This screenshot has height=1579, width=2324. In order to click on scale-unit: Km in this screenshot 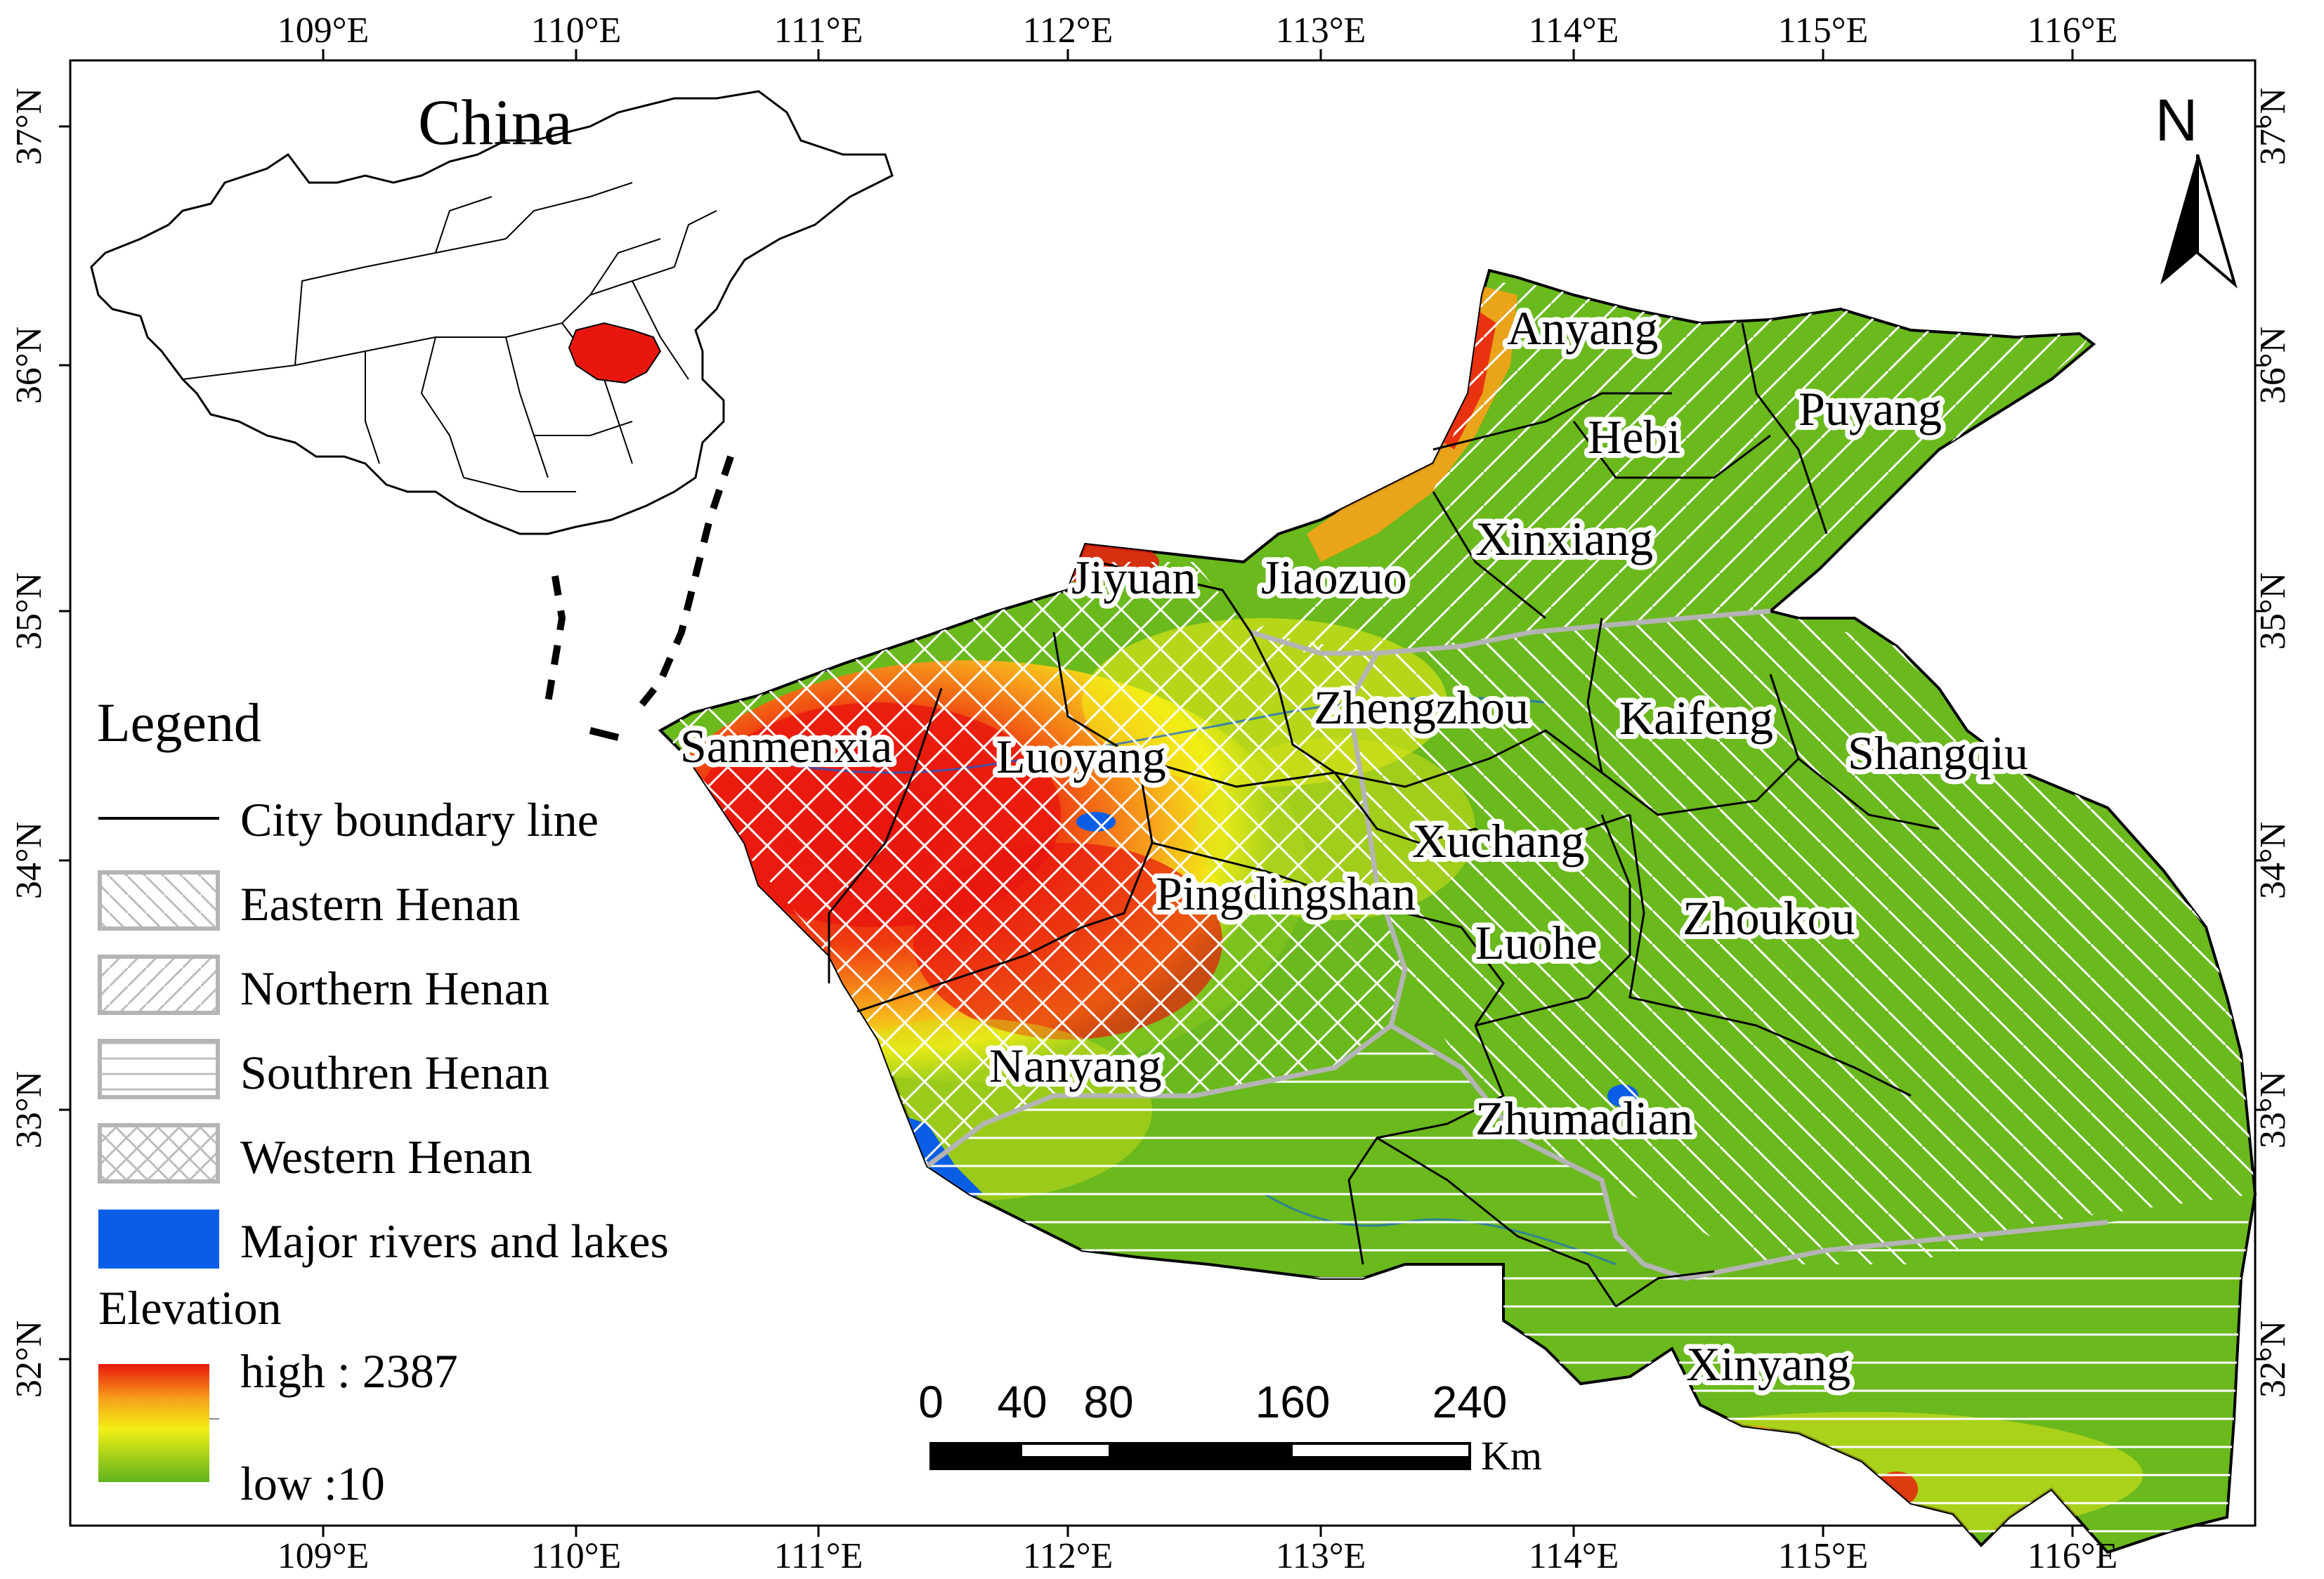, I will do `click(1511, 1456)`.